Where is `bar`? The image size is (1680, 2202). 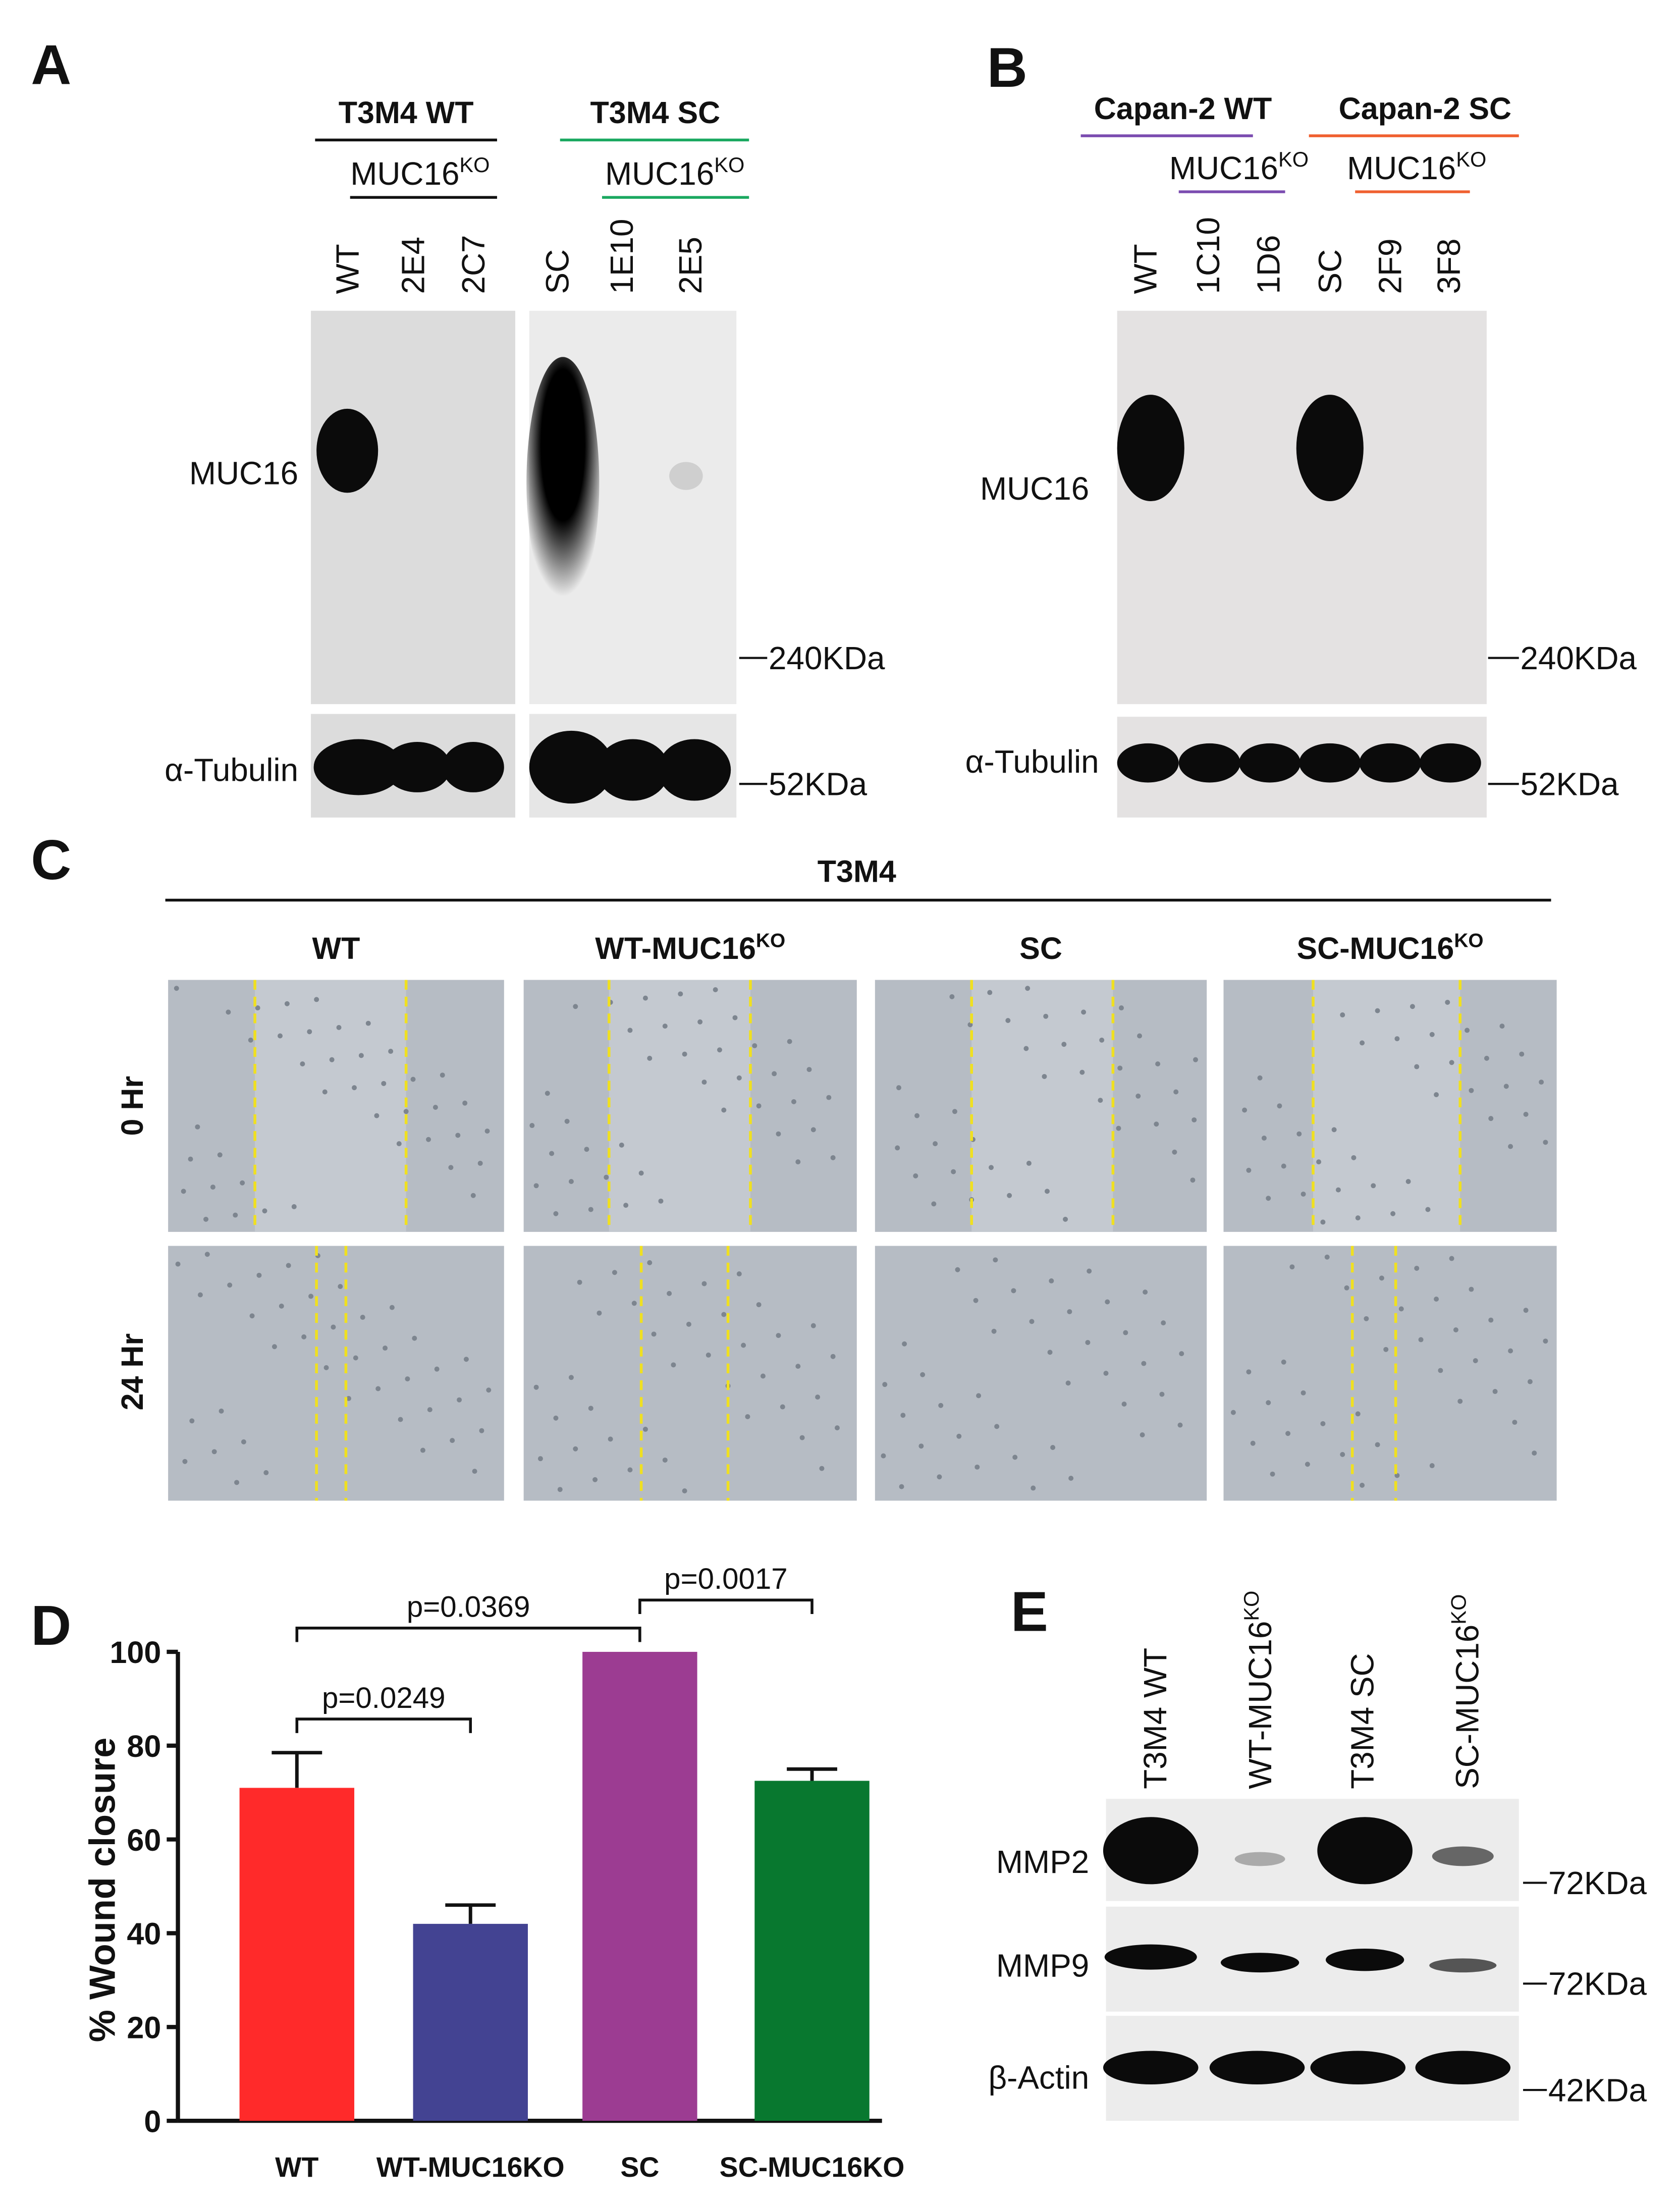
bar is located at coordinates (471, 2022).